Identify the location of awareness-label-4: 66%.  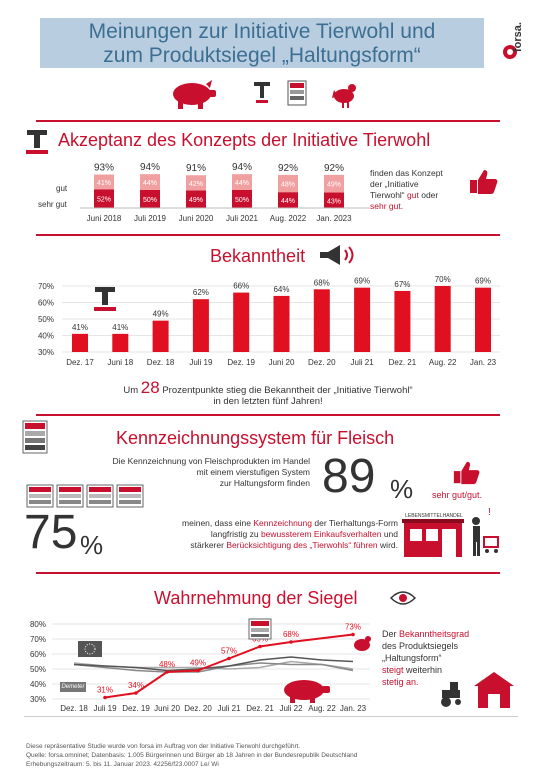
(241, 286).